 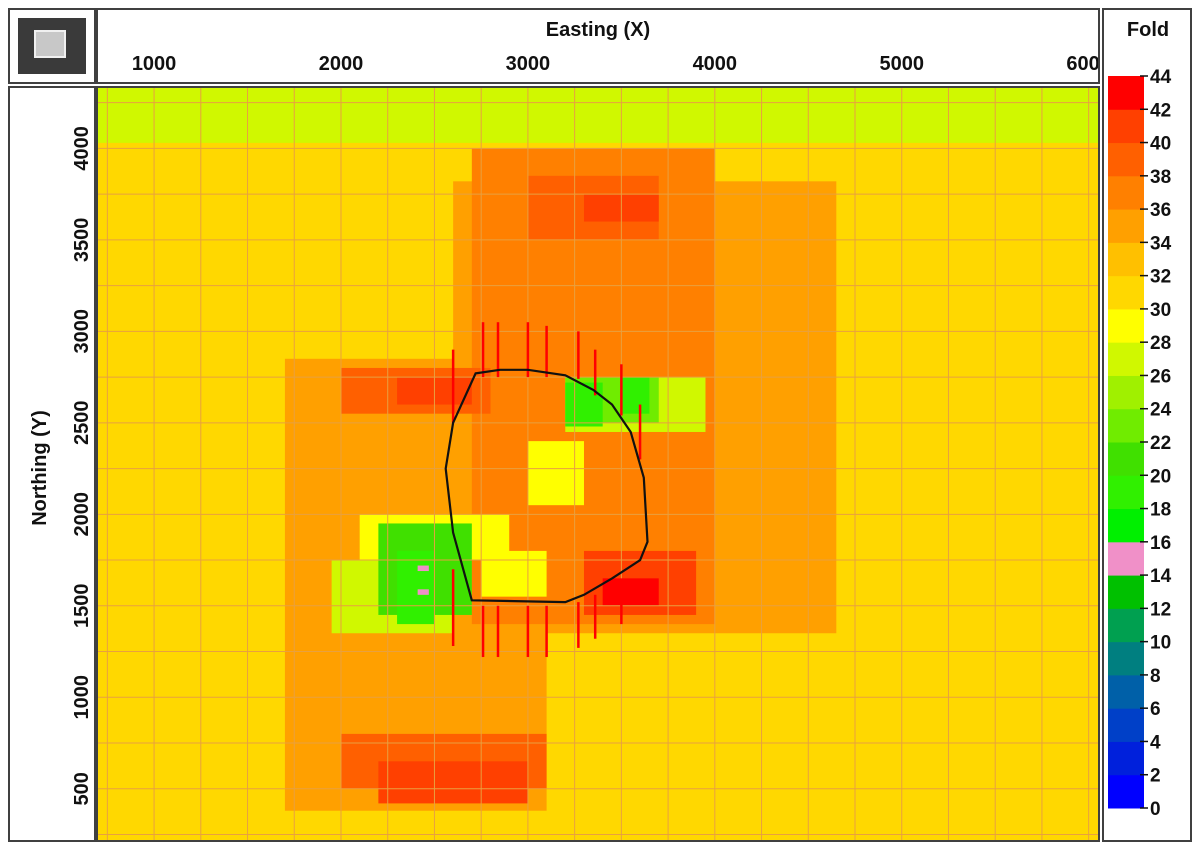 I want to click on x-tick-label: 3000, so click(x=528, y=64).